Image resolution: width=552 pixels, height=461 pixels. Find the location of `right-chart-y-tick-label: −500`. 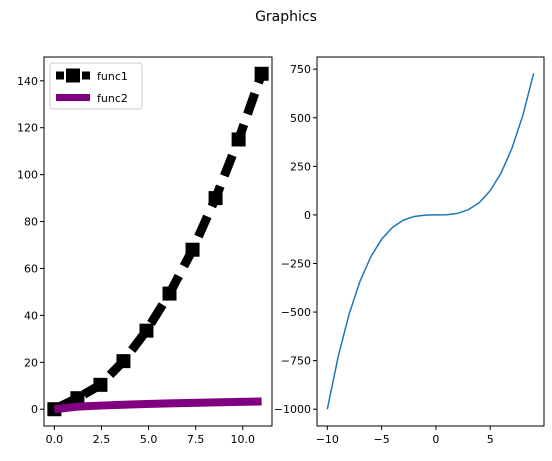

right-chart-y-tick-label: −500 is located at coordinates (296, 312).